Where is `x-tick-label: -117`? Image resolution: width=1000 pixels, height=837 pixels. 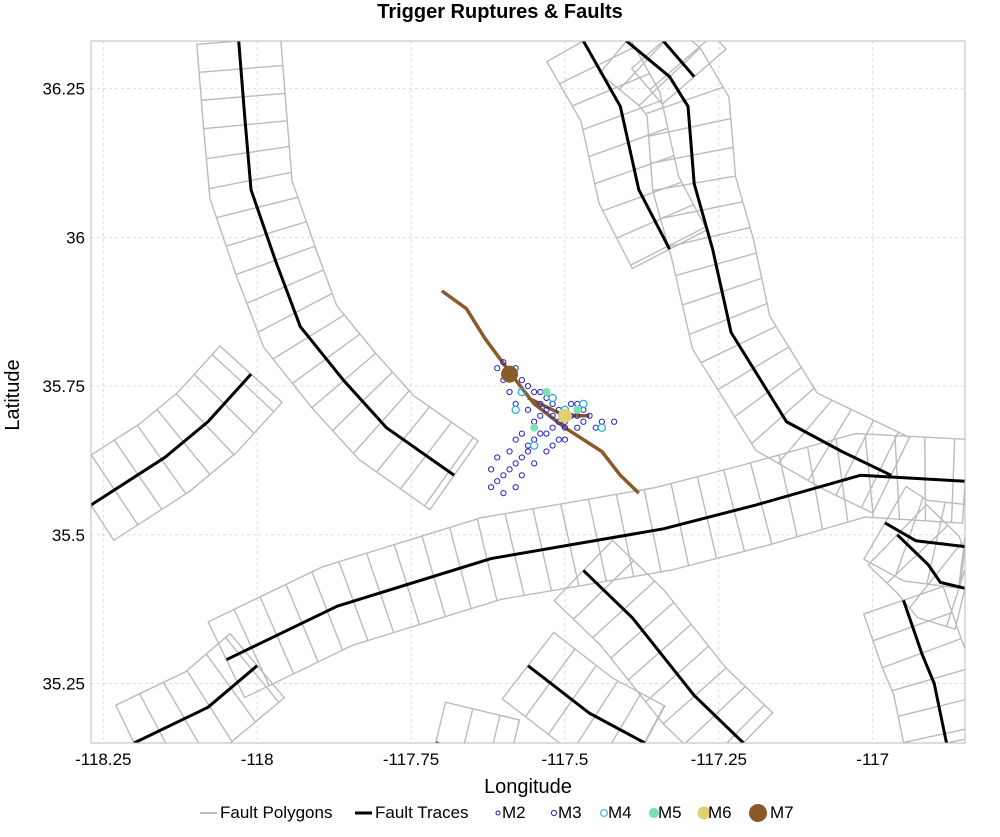 x-tick-label: -117 is located at coordinates (872, 759).